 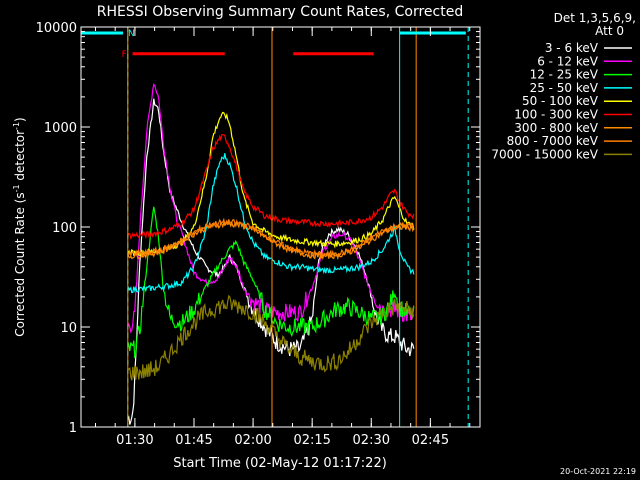 I want to click on x-tick-label-5: 02:45, so click(x=430, y=440).